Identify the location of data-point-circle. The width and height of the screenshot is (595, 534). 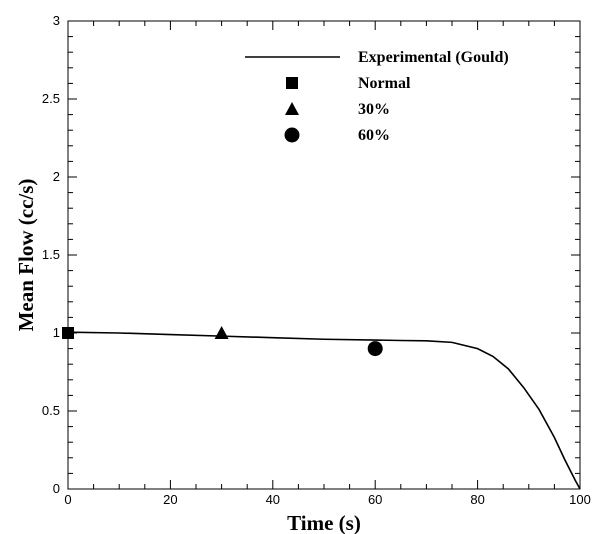
(375, 349).